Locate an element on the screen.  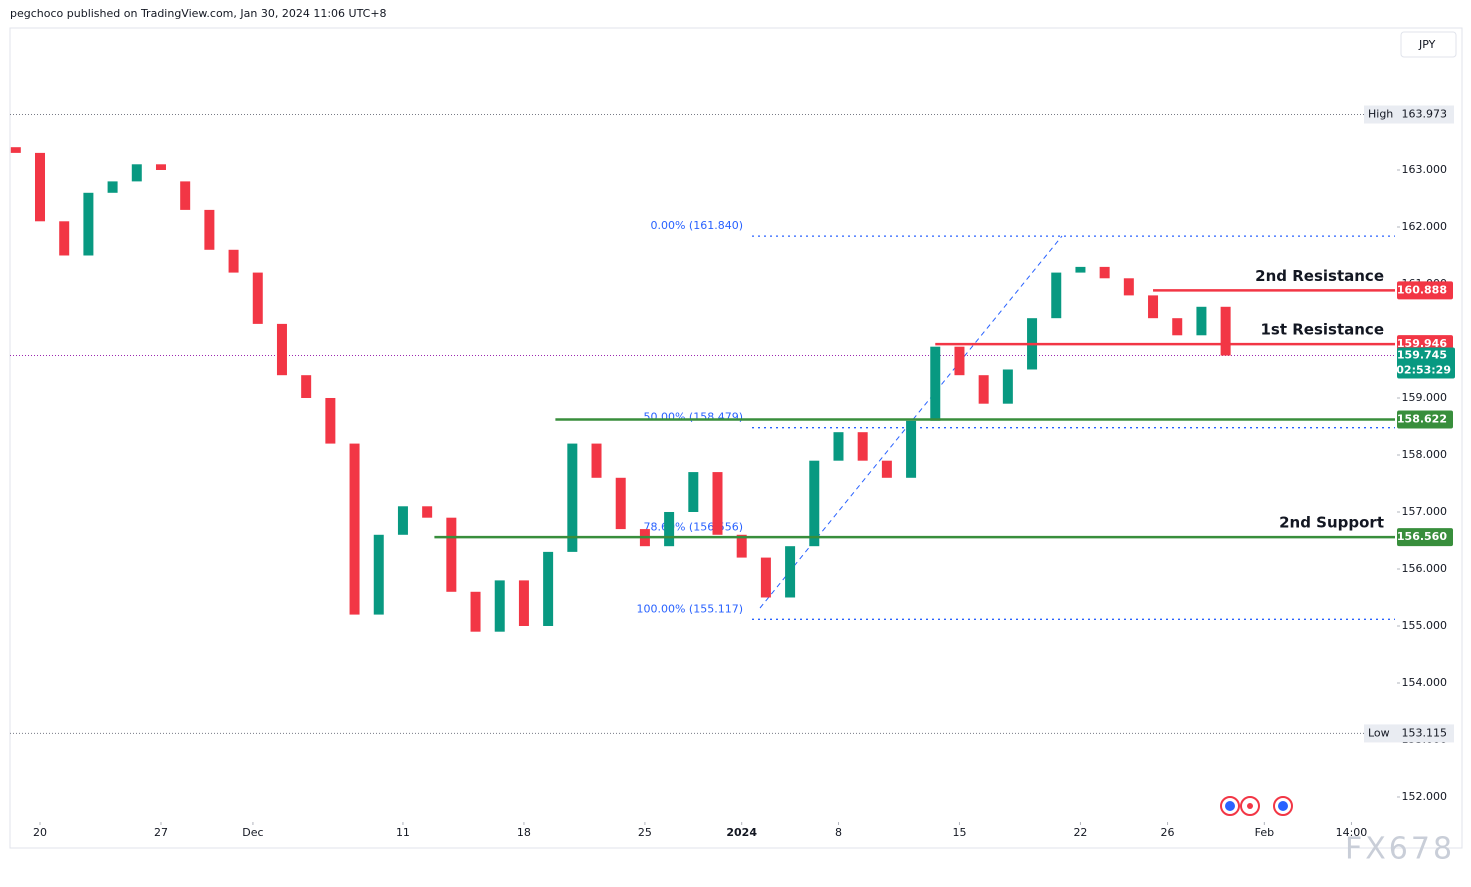
level-label: 2nd Resistance is located at coordinates (1319, 276).